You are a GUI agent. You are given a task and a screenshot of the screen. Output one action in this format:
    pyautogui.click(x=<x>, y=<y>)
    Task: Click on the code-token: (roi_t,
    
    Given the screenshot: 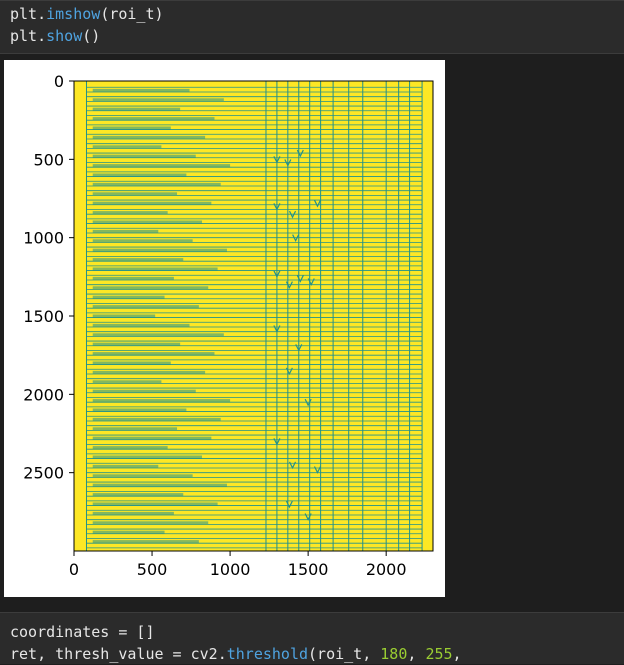 What is the action you would take?
    pyautogui.click(x=344, y=654)
    